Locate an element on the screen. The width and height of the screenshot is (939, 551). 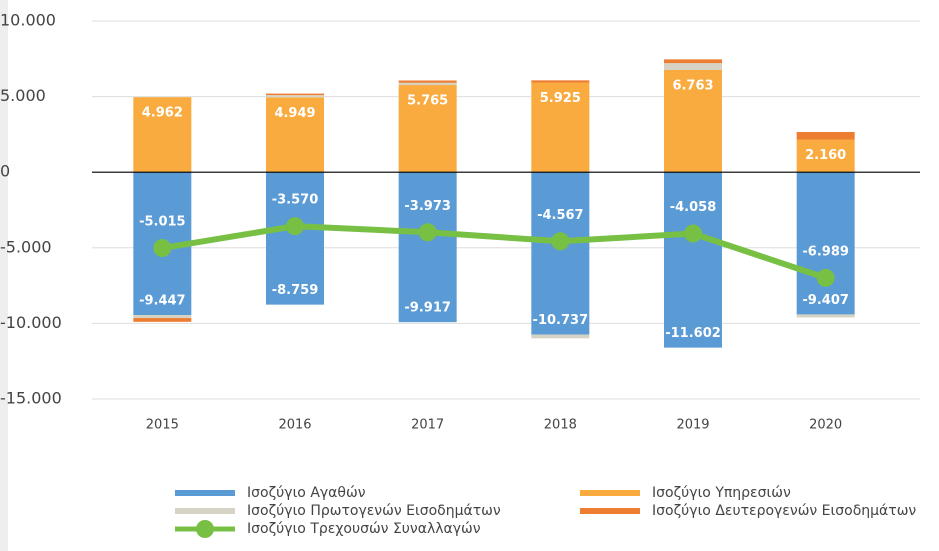
data-label: 6.763 is located at coordinates (692, 85).